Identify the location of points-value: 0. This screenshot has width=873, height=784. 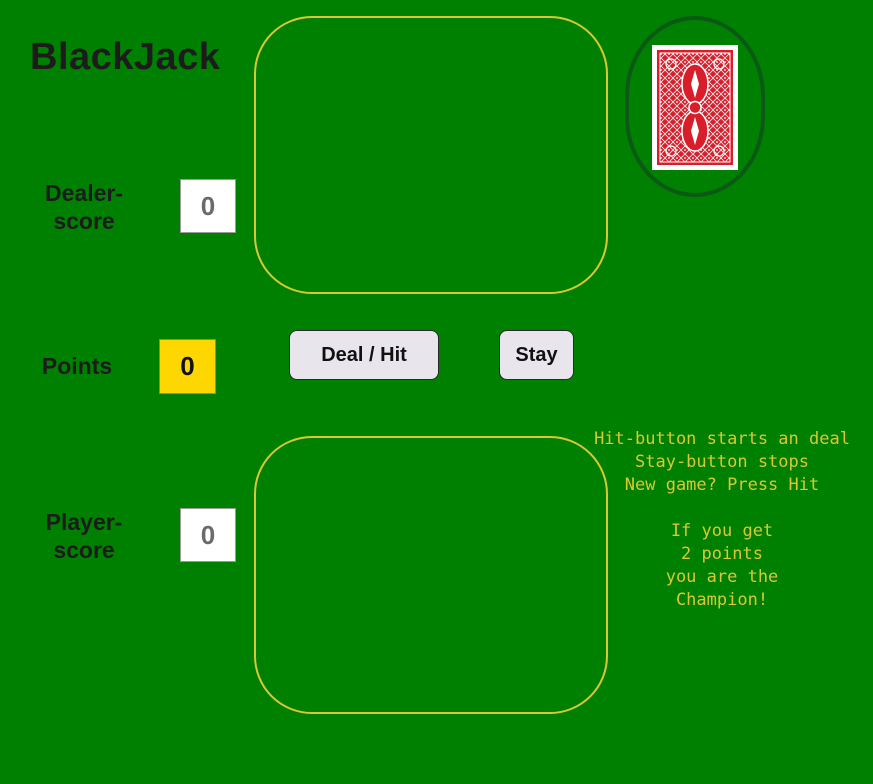
(187, 366).